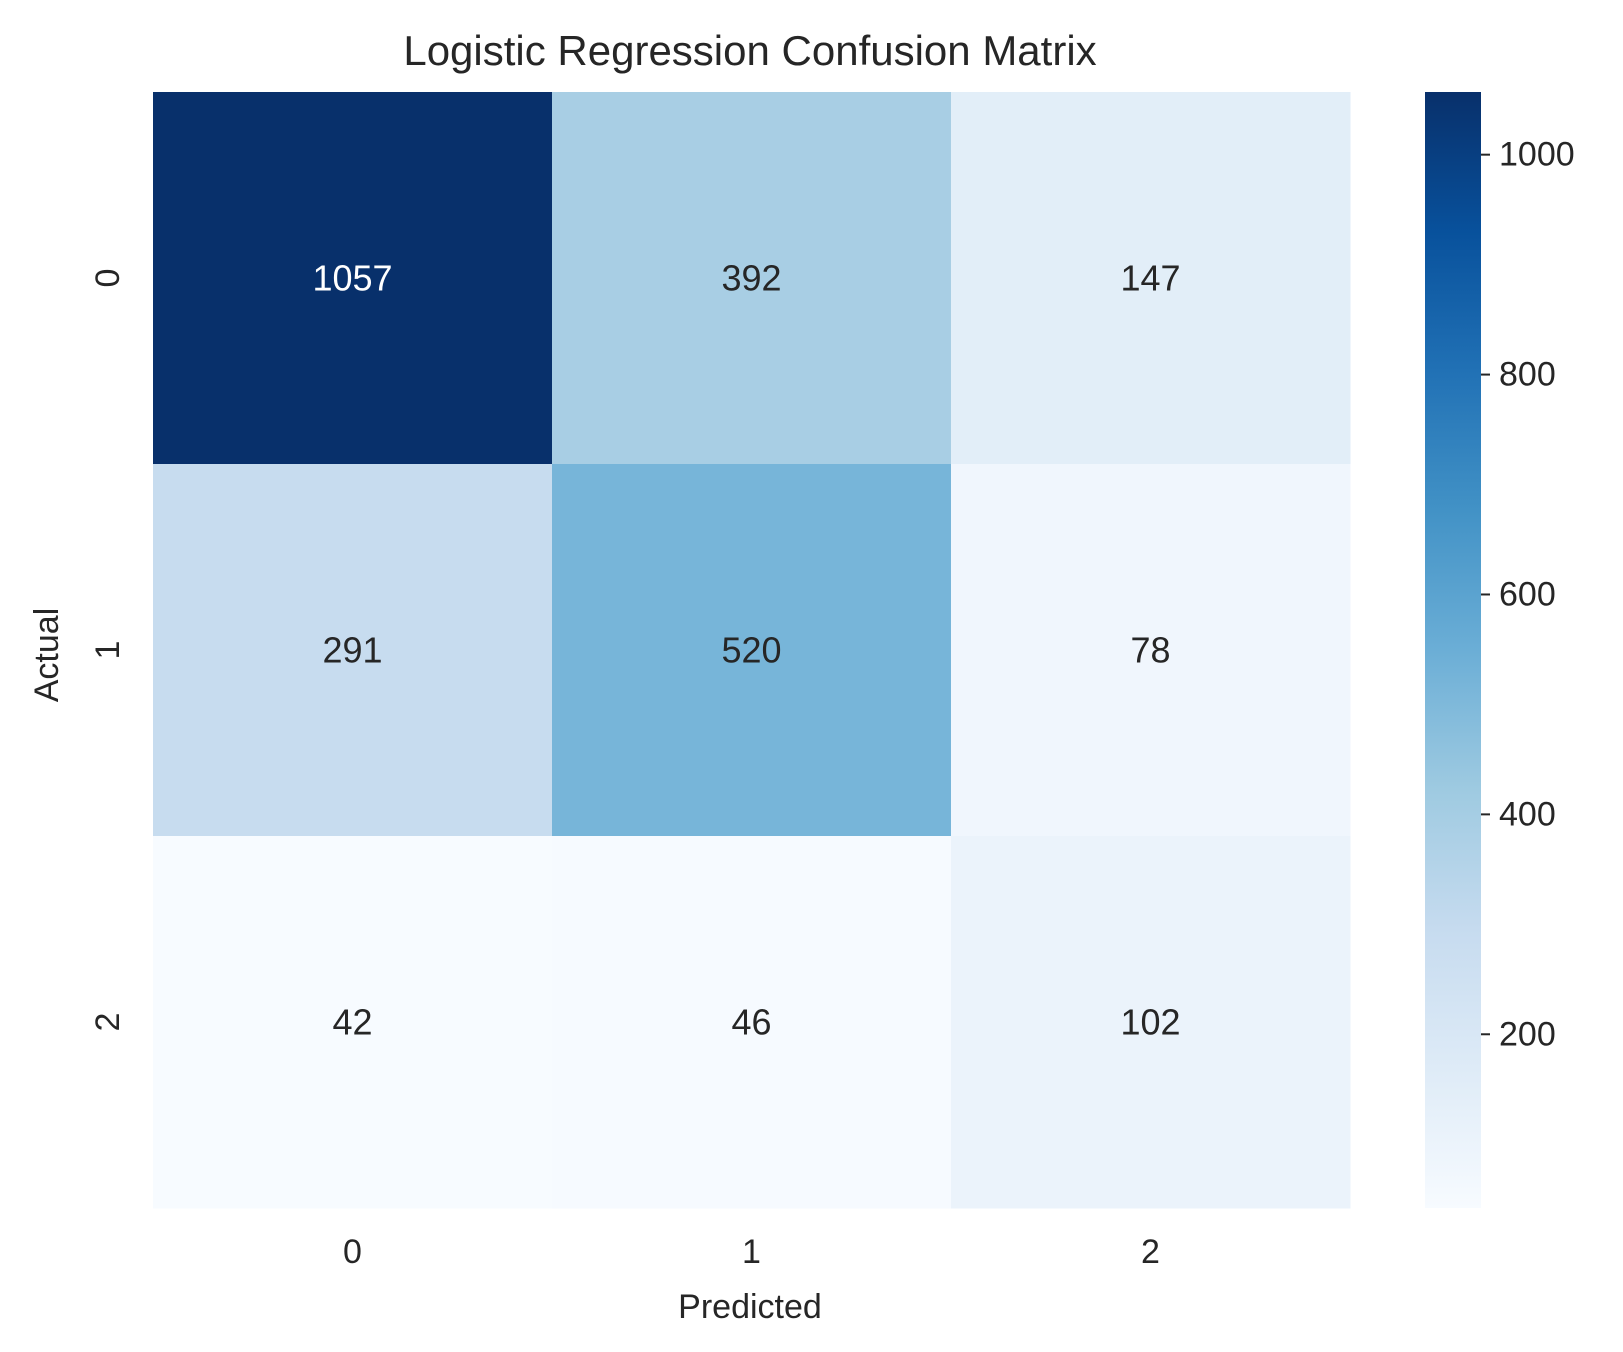  I want to click on heatmap-cell-value: 42, so click(352, 1022).